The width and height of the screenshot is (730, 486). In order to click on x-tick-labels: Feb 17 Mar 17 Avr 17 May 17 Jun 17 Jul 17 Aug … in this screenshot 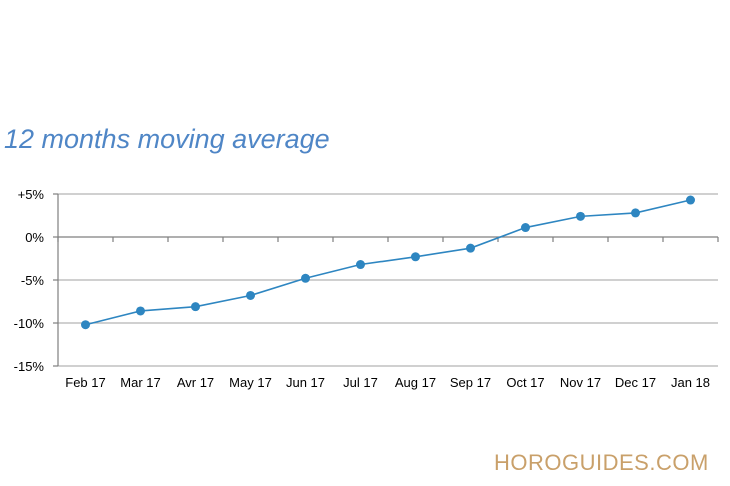, I will do `click(387, 382)`.